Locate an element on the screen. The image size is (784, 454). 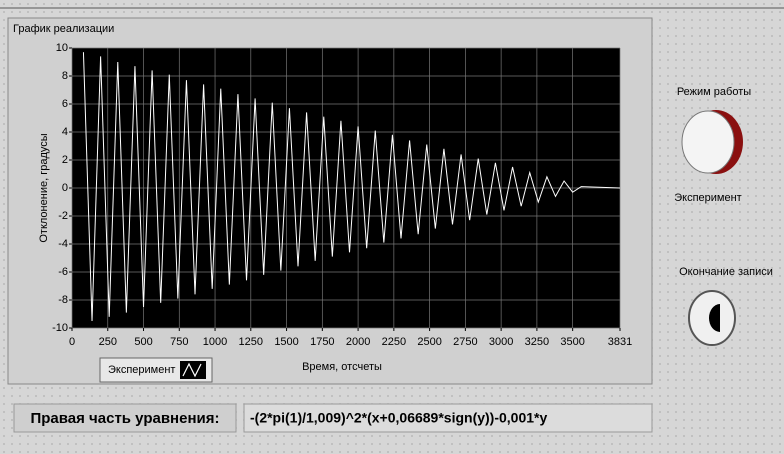
y-tick-label: -8 is located at coordinates (63, 300).